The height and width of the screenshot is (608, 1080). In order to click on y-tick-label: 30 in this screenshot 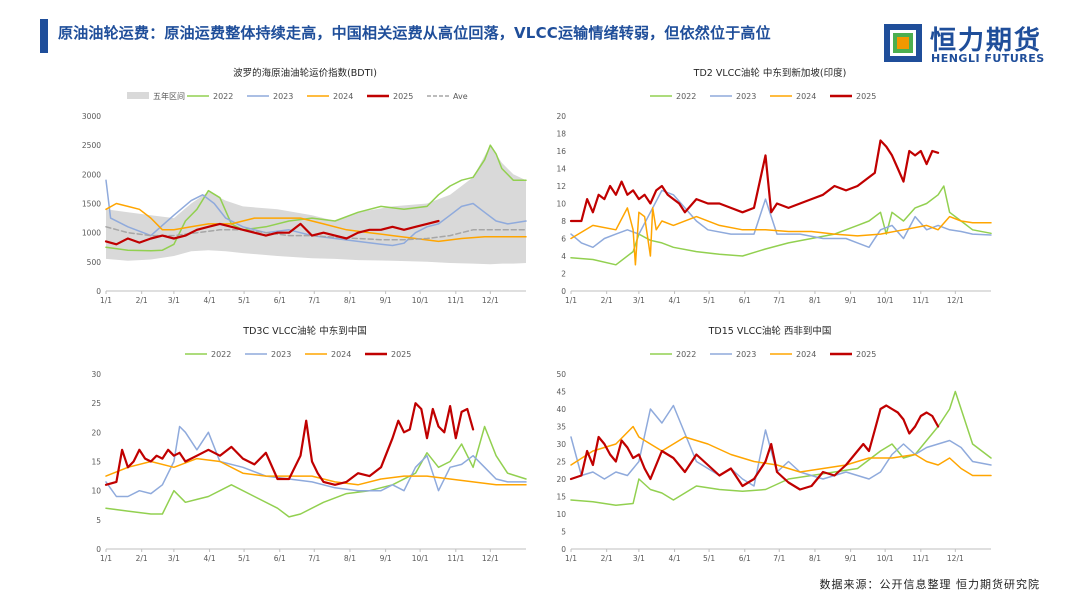, I will do `click(96, 374)`.